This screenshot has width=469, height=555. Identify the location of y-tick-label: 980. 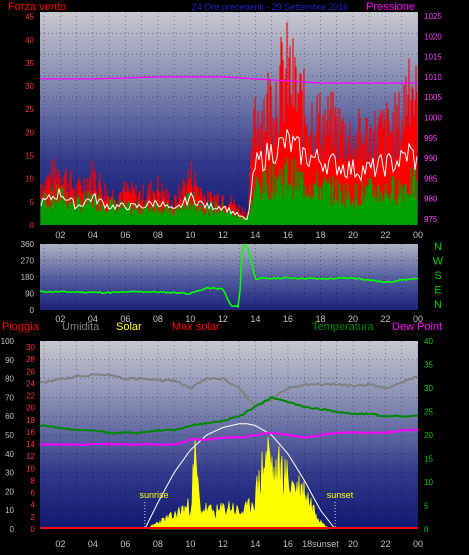
(431, 199).